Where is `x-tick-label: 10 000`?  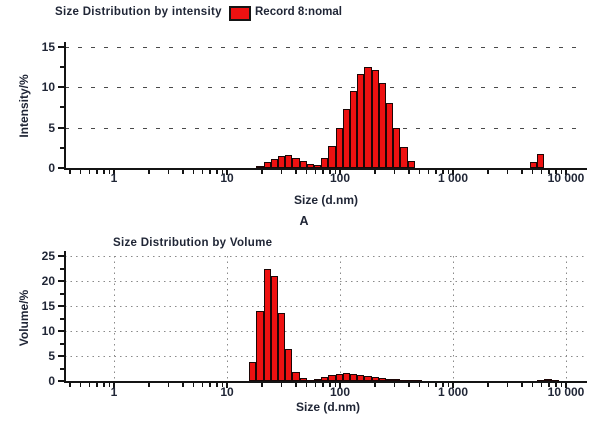
x-tick-label: 10 000 is located at coordinates (566, 178).